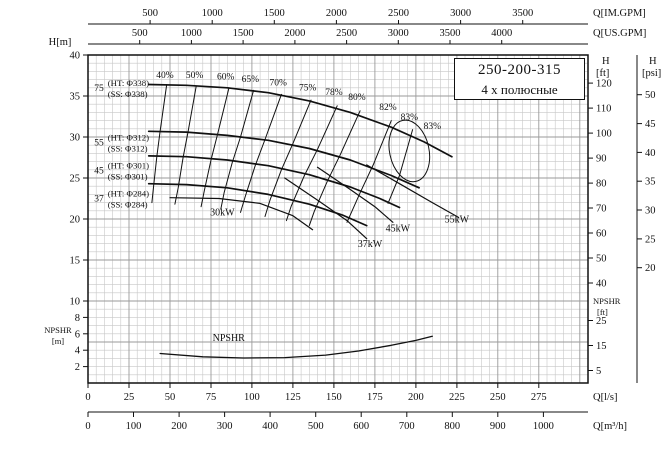 This screenshot has width=669, height=462. Describe the element at coordinates (99, 172) in the screenshot. I see `motor-power-label: 45` at that location.